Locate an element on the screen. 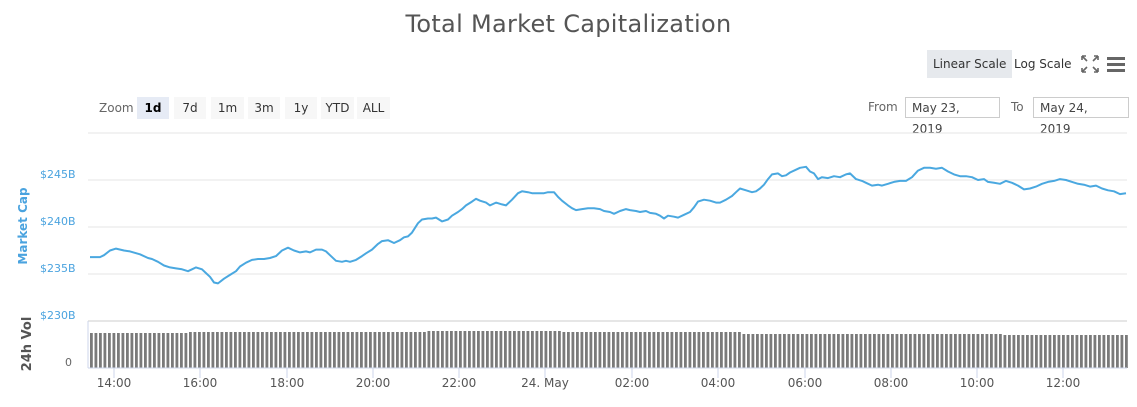 This screenshot has width=1137, height=407. log-scale-button: Log Scale is located at coordinates (1043, 64).